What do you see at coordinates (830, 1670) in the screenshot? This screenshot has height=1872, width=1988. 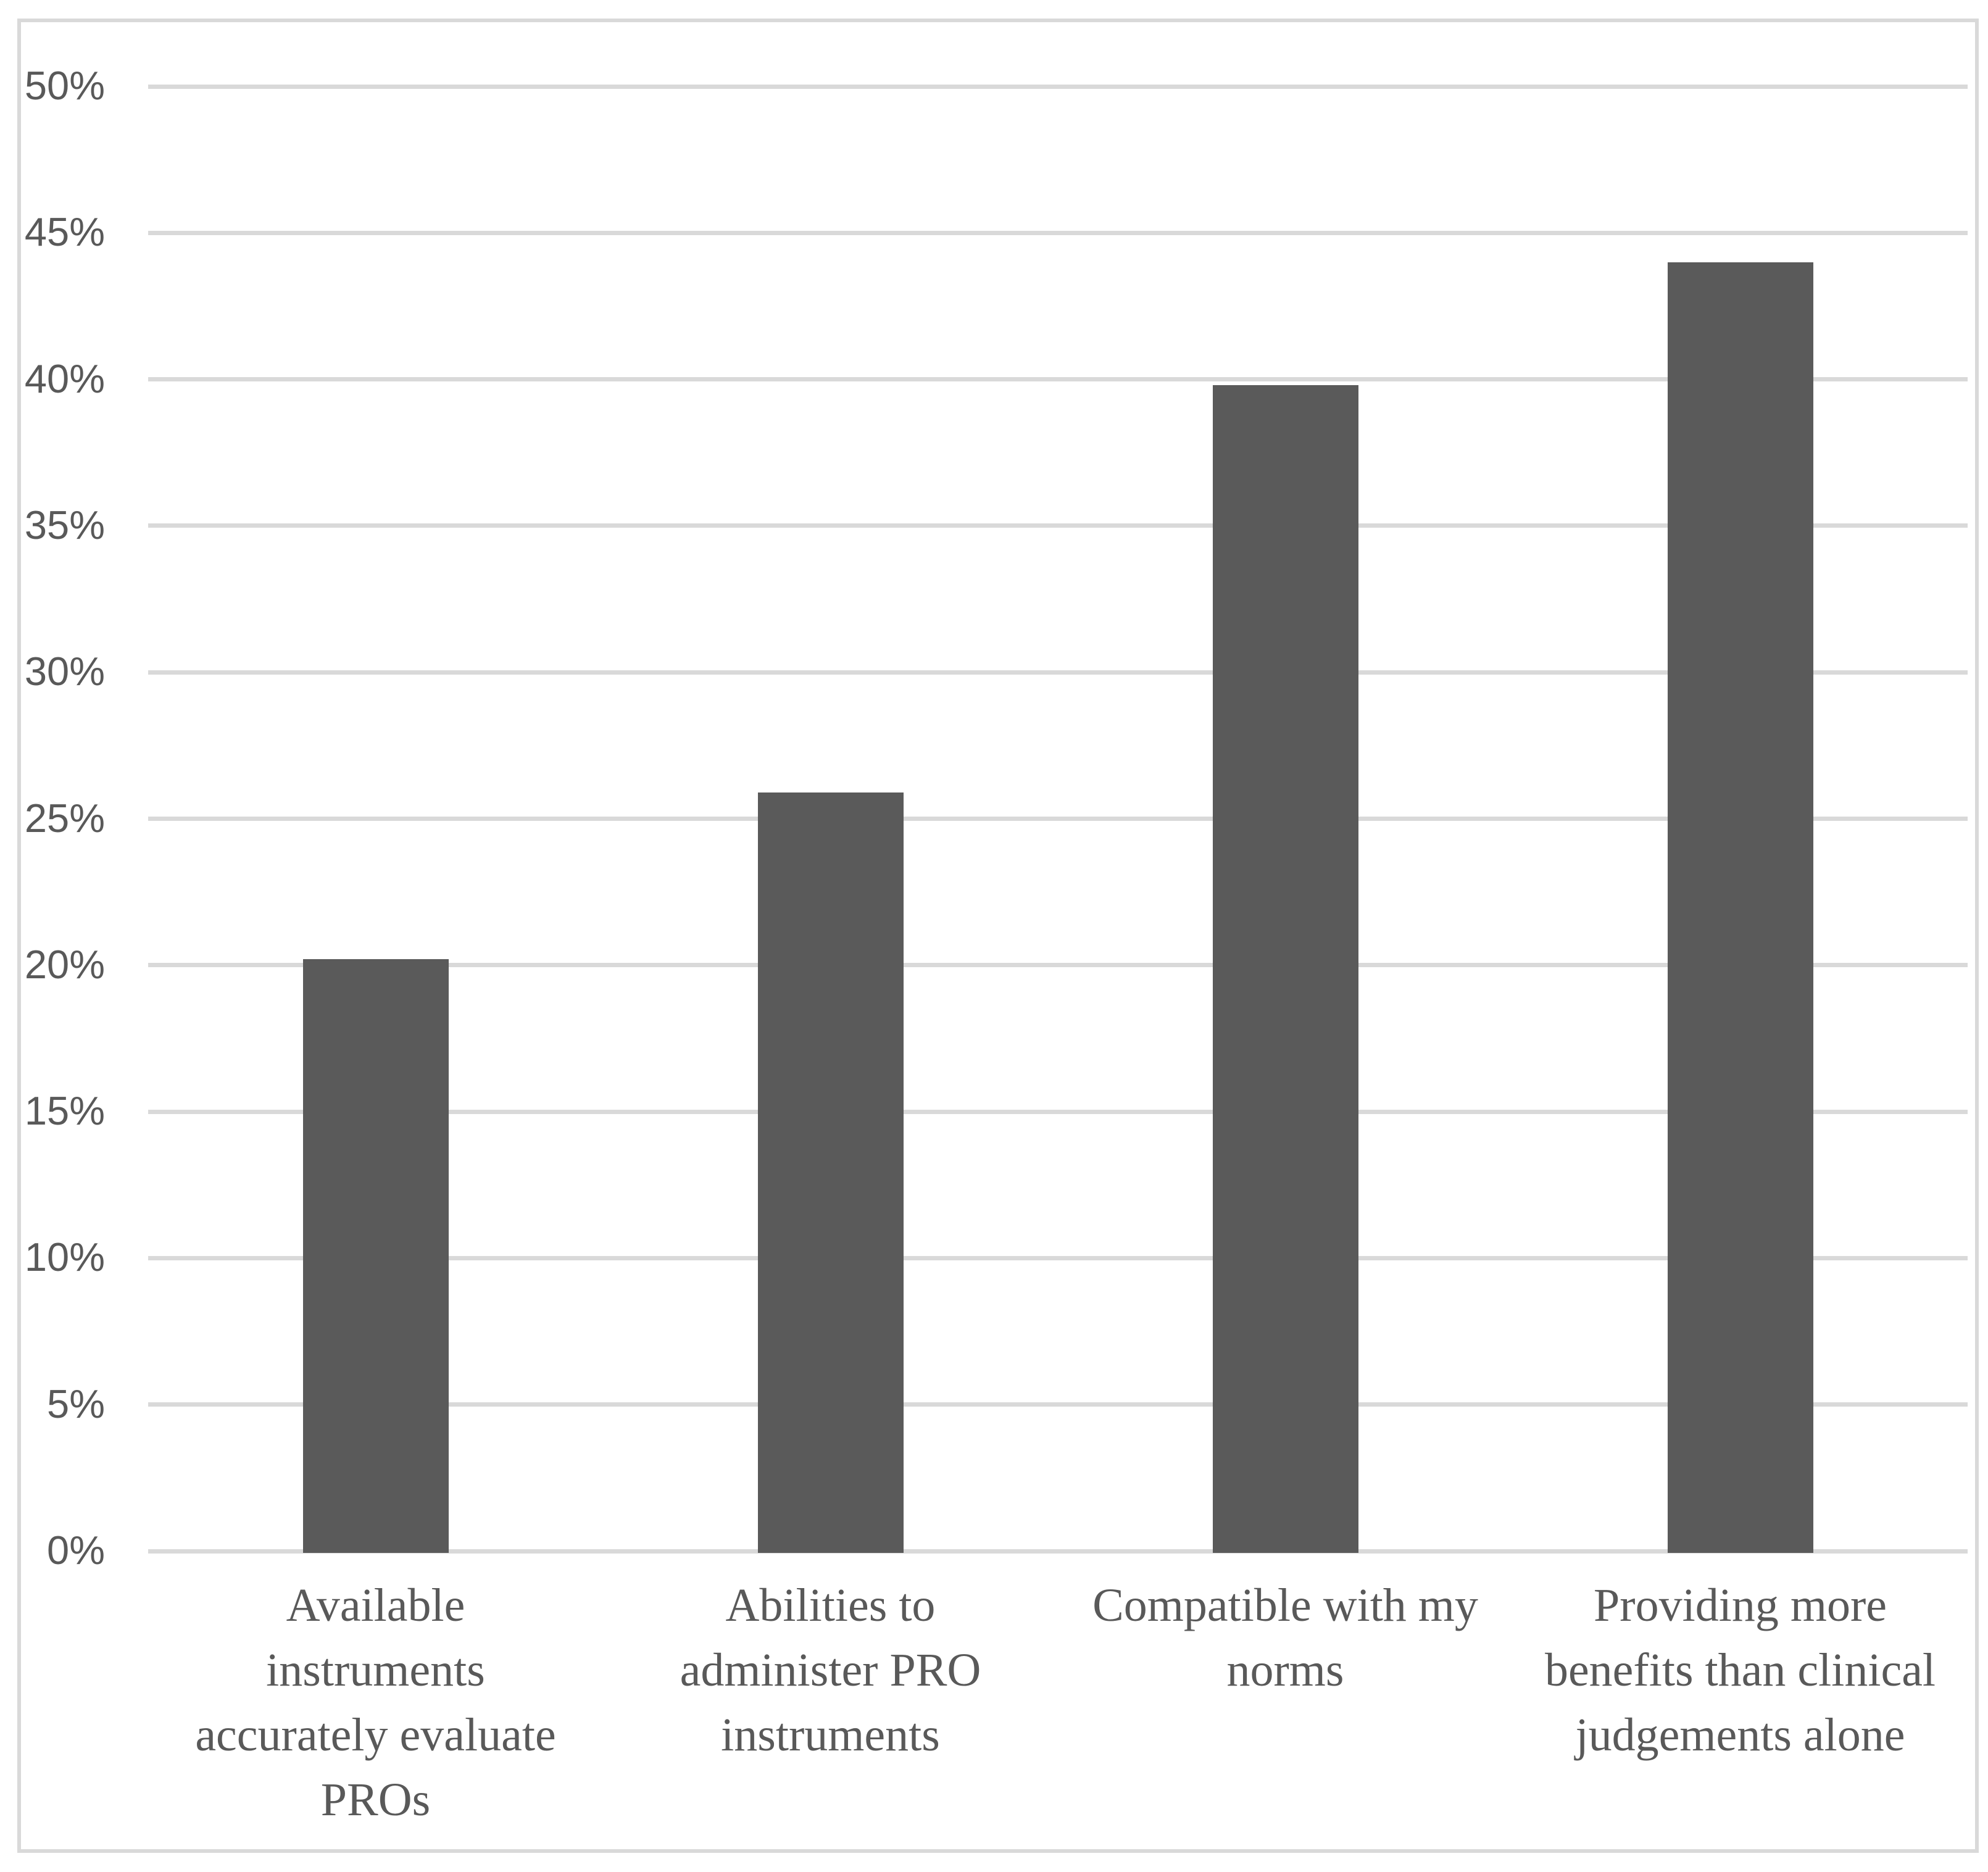 I see `x-axis-category-label: Abilities to administer PRO instruments` at bounding box center [830, 1670].